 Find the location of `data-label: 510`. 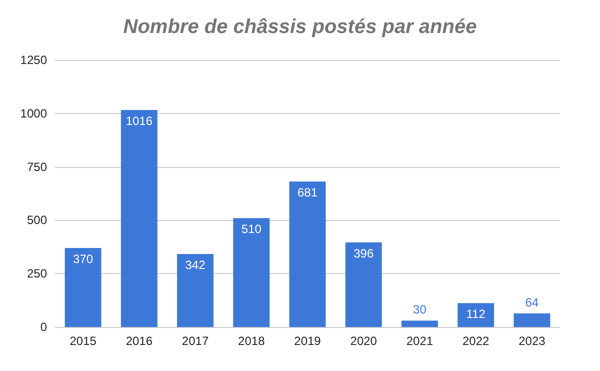

data-label: 510 is located at coordinates (251, 229).